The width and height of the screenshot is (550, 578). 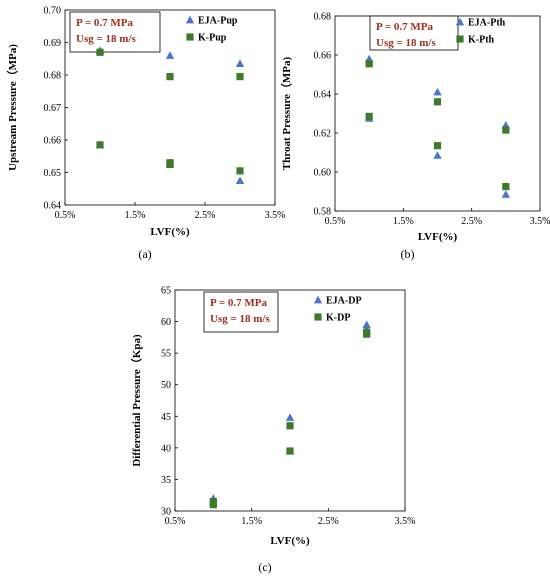 I want to click on y-tick-label: 0.69, so click(x=53, y=43).